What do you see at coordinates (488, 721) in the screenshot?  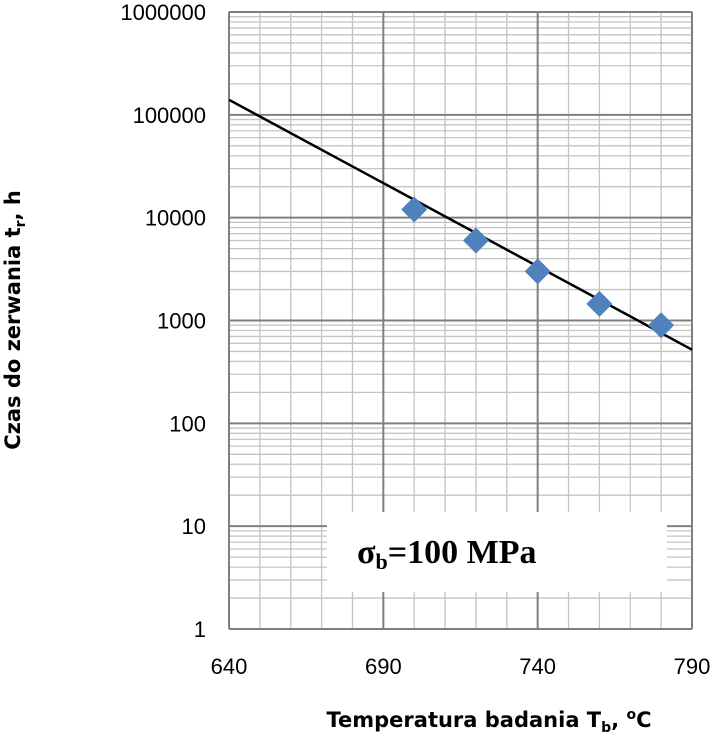 I see `x-axis-title: Temperatura badania Tb, oC` at bounding box center [488, 721].